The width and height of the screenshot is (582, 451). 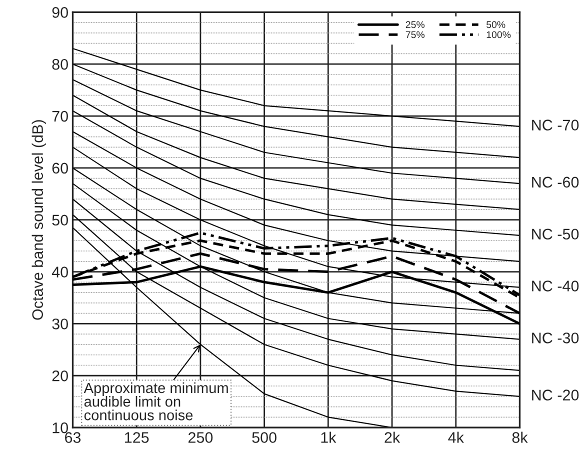 What do you see at coordinates (498, 34) in the screenshot?
I see `legend-label: 100%` at bounding box center [498, 34].